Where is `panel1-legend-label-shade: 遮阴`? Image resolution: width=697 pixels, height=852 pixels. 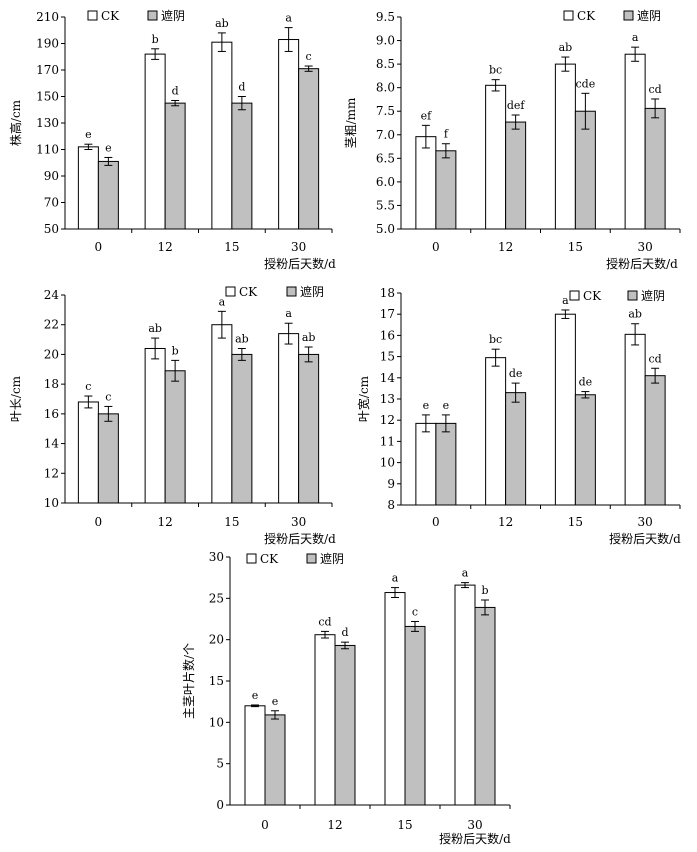
panel1-legend-label-shade: 遮阴 is located at coordinates (173, 15).